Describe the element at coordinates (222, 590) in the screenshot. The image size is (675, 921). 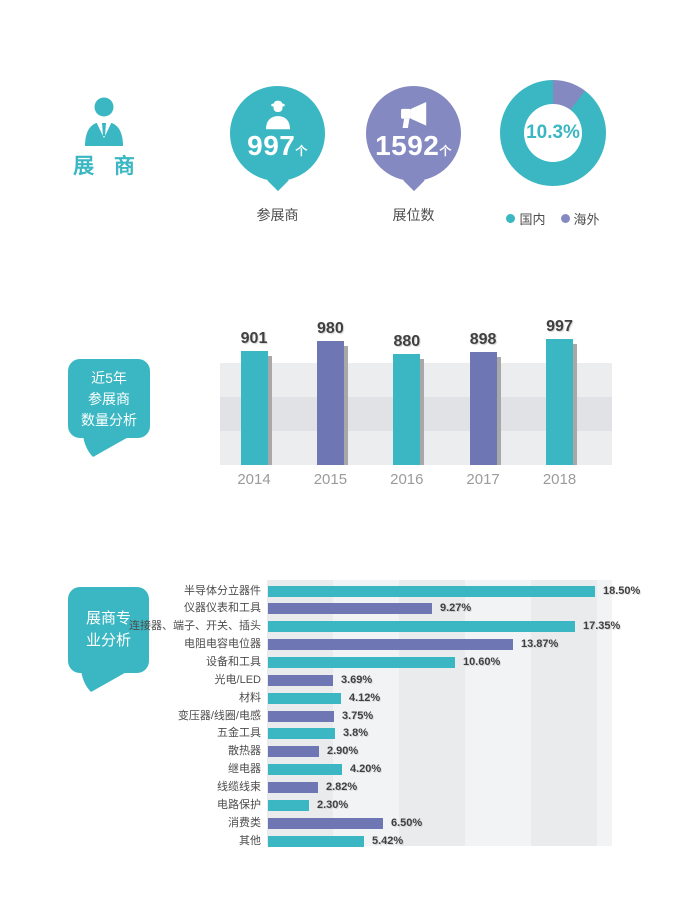
I see `category-label: 半导体分立器件` at that location.